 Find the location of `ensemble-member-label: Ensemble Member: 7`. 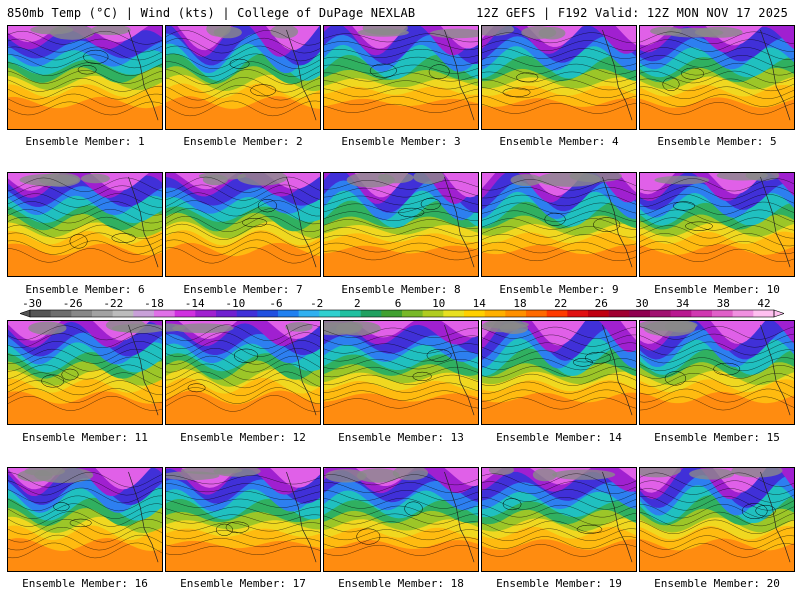

ensemble-member-label: Ensemble Member: 7 is located at coordinates (243, 289).